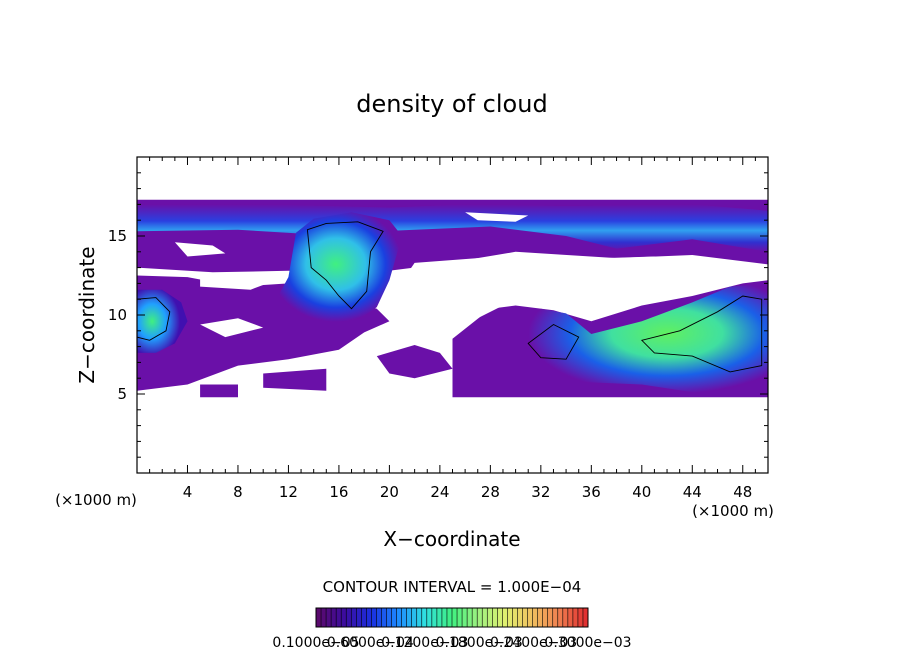  Describe the element at coordinates (288, 492) in the screenshot. I see `x-tick-label: 12` at that location.